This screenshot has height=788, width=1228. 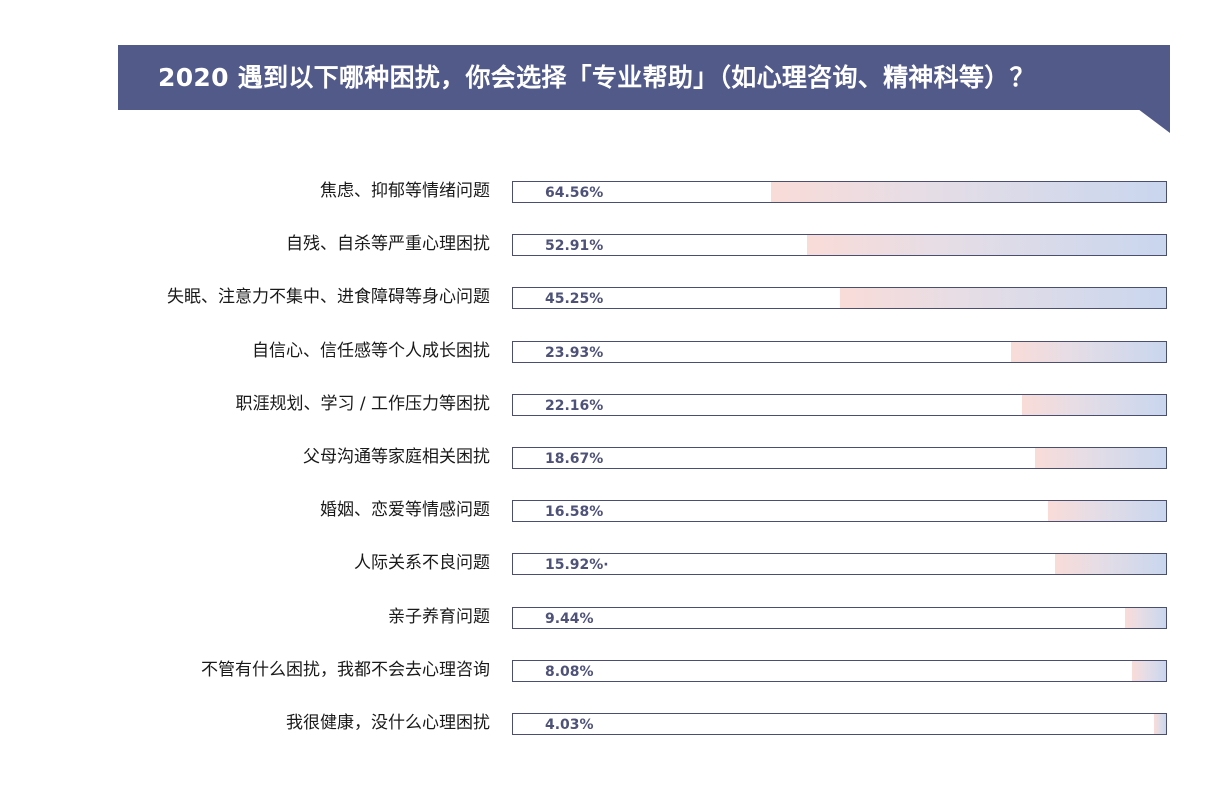 I want to click on category-label: 父母沟通等家庭相关困扰, so click(x=396, y=457).